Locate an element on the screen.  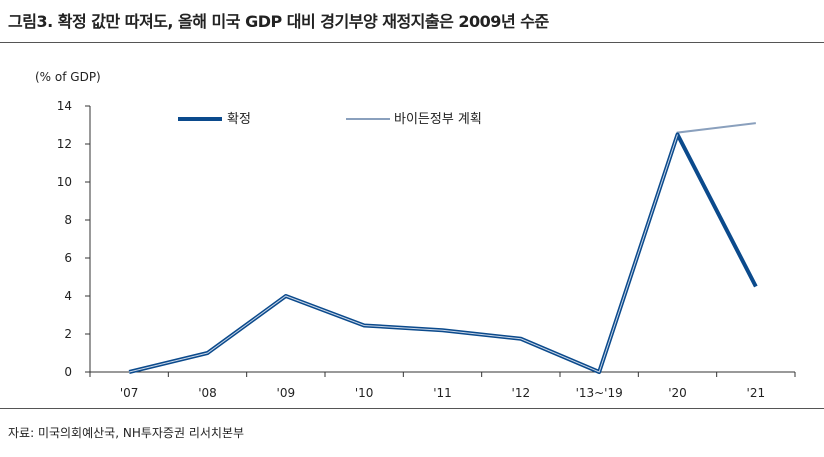
x-tick-label: '10 is located at coordinates (364, 393).